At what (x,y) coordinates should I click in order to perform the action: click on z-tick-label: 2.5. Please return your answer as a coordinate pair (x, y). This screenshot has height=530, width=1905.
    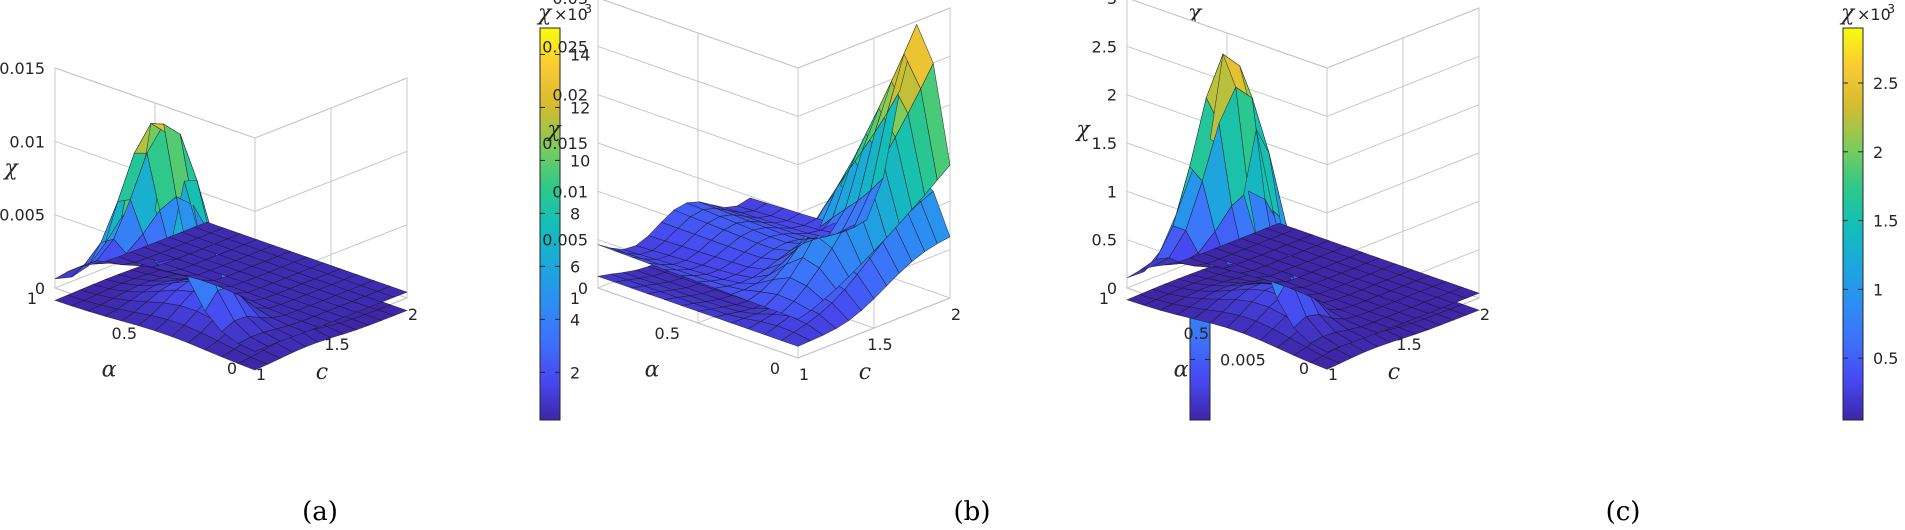
    Looking at the image, I should click on (1104, 46).